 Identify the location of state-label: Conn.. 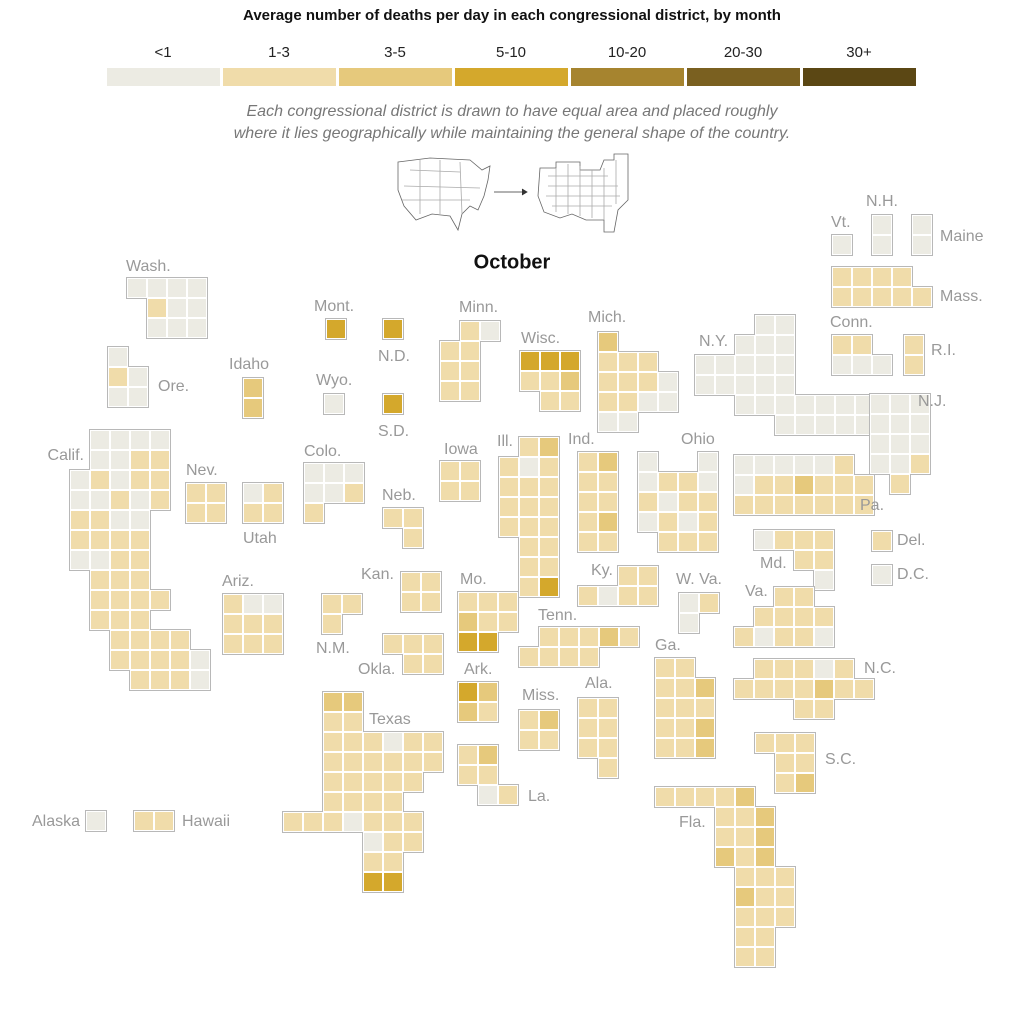
(851, 322).